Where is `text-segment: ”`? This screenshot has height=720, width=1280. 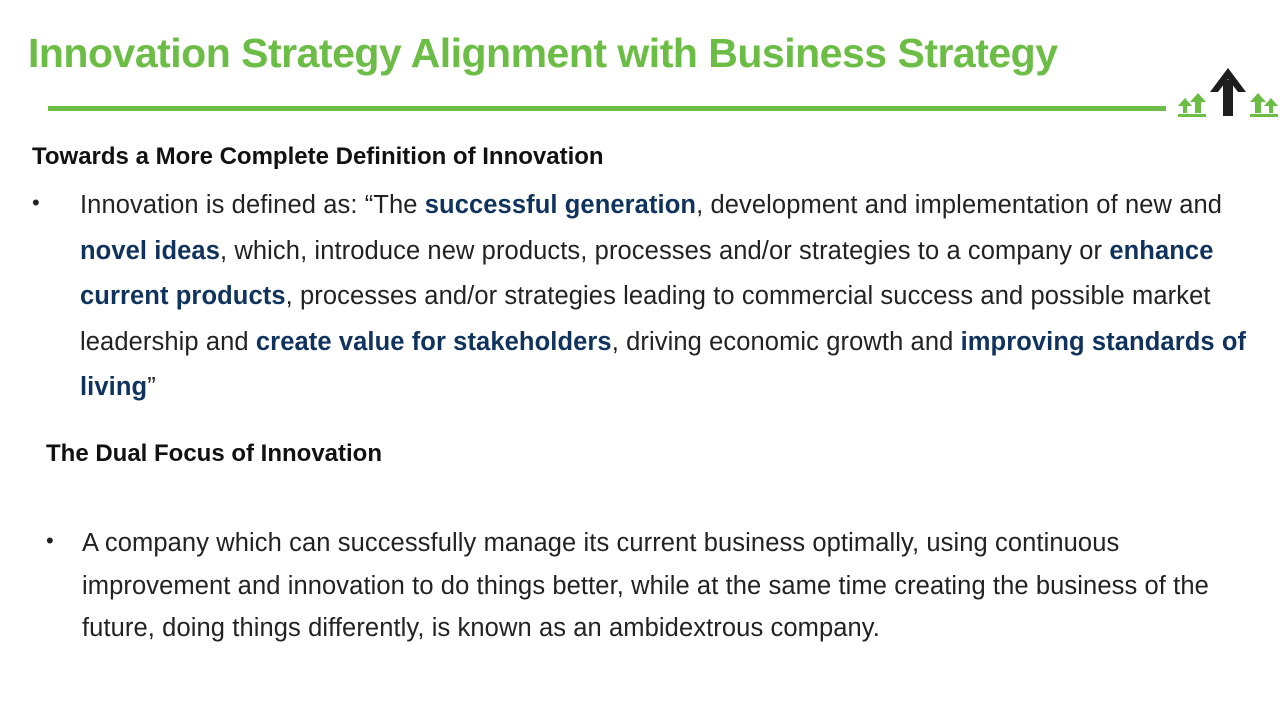 text-segment: ” is located at coordinates (151, 387).